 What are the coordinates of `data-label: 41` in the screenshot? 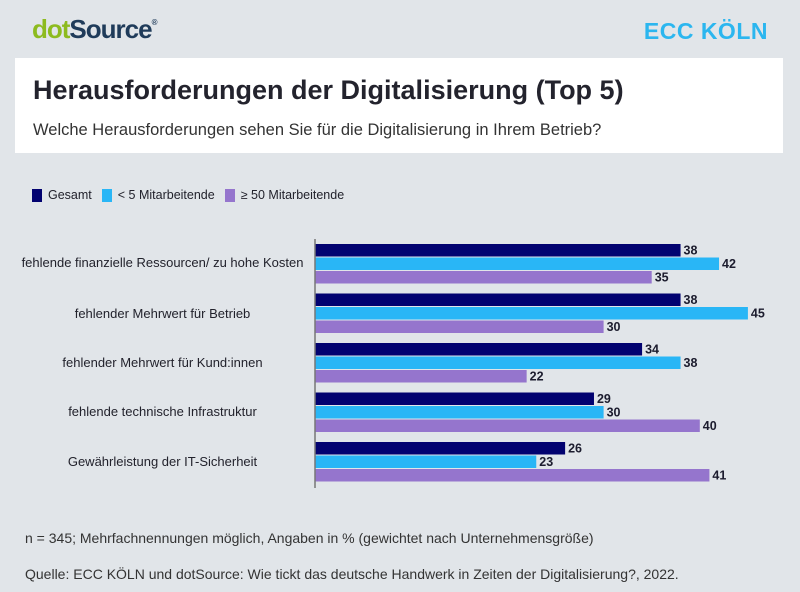 It's located at (719, 476).